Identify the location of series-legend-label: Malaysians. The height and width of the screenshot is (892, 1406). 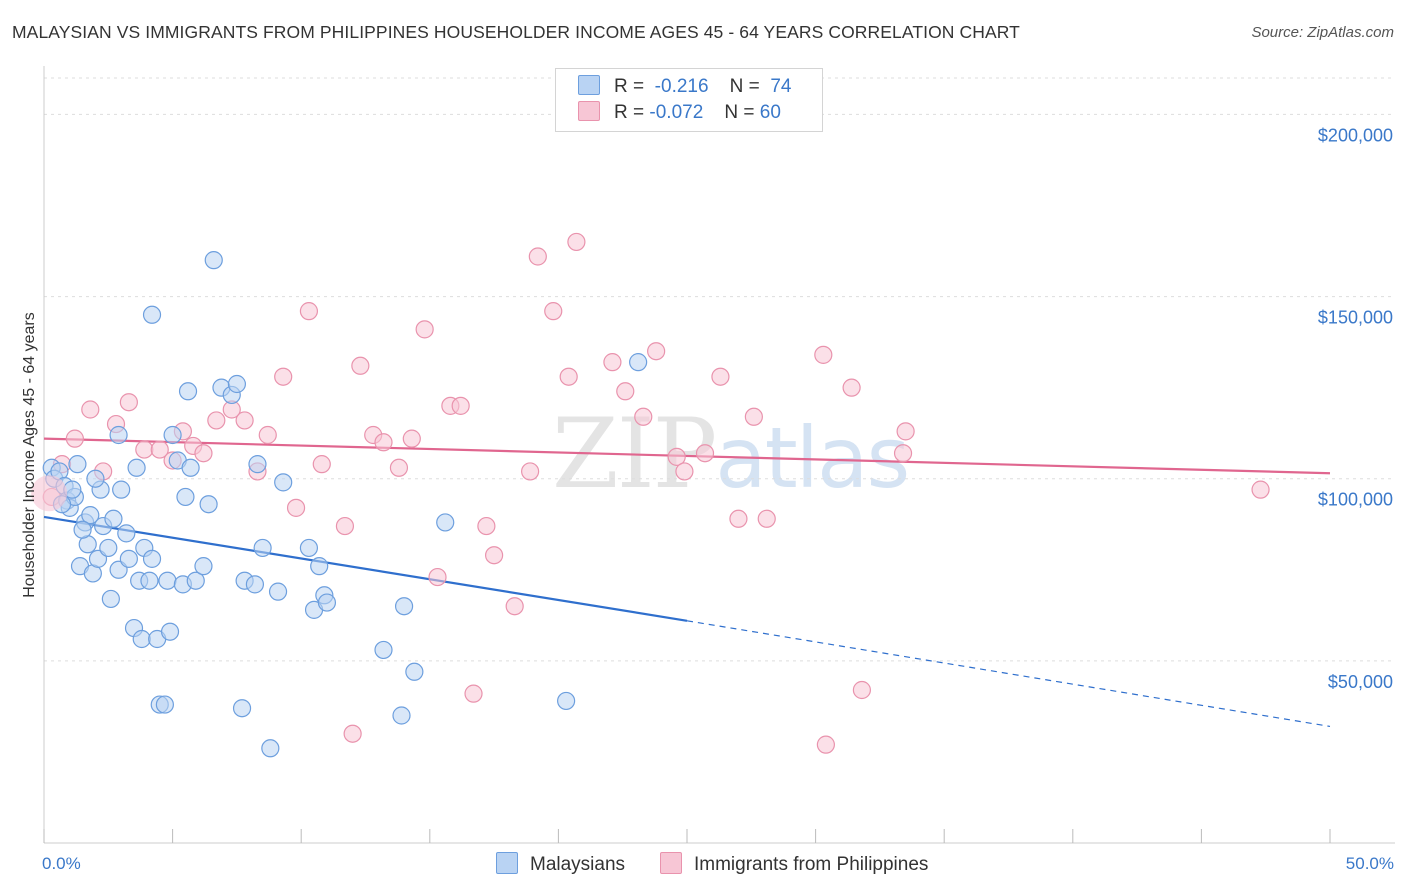
(578, 864).